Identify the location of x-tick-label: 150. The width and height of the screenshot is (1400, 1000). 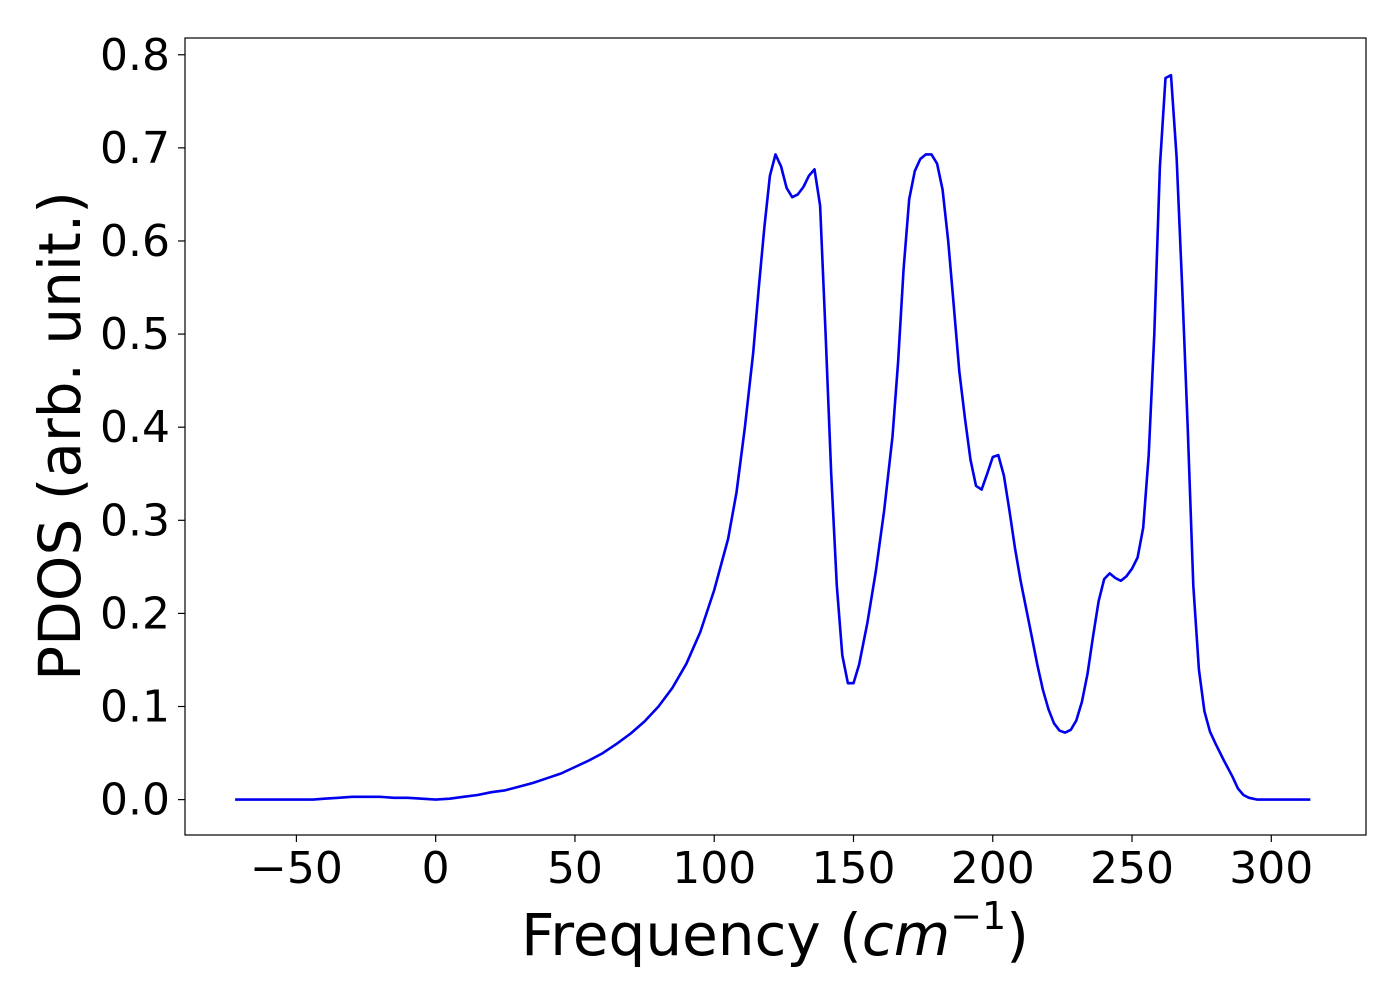
(853, 868).